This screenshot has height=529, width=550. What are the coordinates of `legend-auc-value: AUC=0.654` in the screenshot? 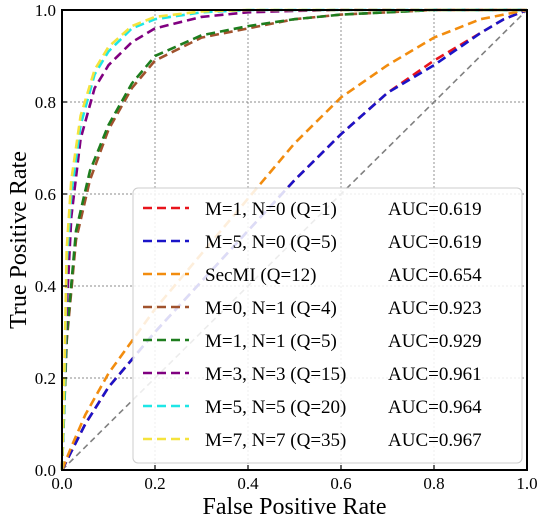 It's located at (435, 275).